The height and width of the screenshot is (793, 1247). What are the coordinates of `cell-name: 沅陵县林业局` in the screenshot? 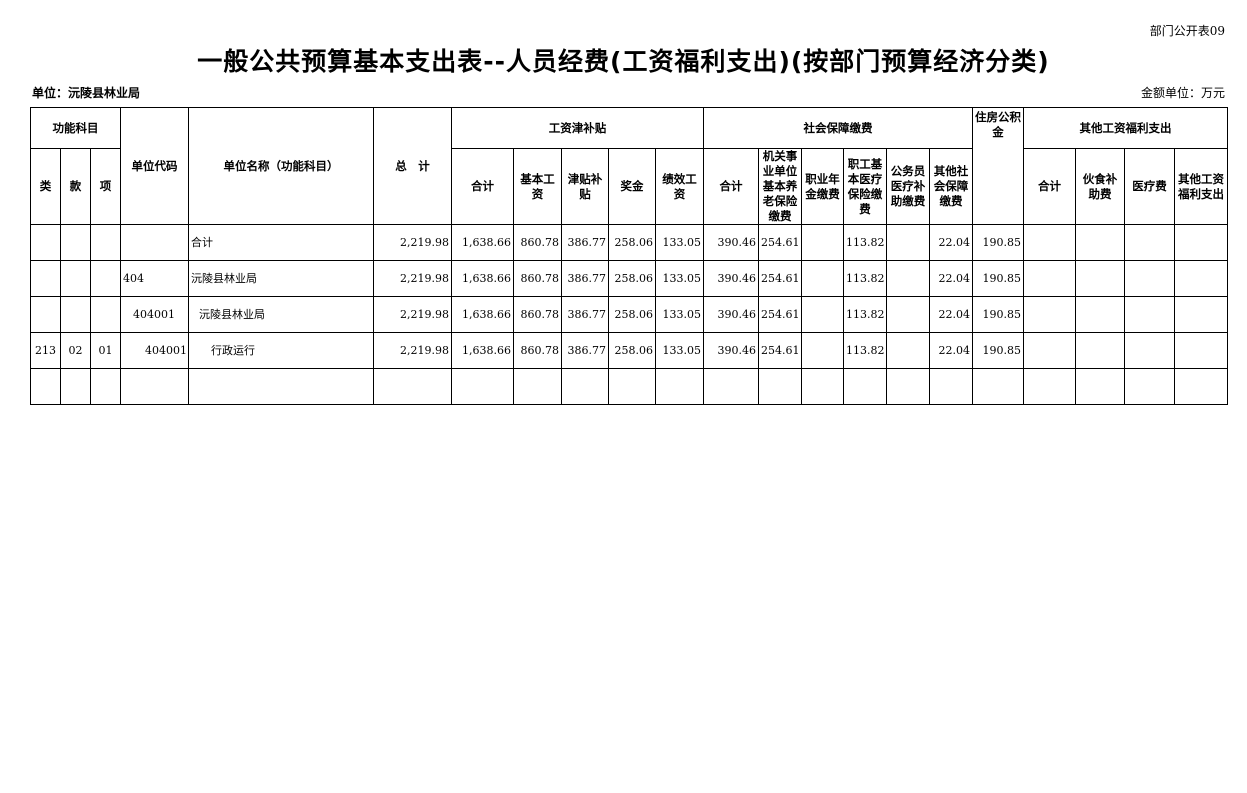 It's located at (281, 314).